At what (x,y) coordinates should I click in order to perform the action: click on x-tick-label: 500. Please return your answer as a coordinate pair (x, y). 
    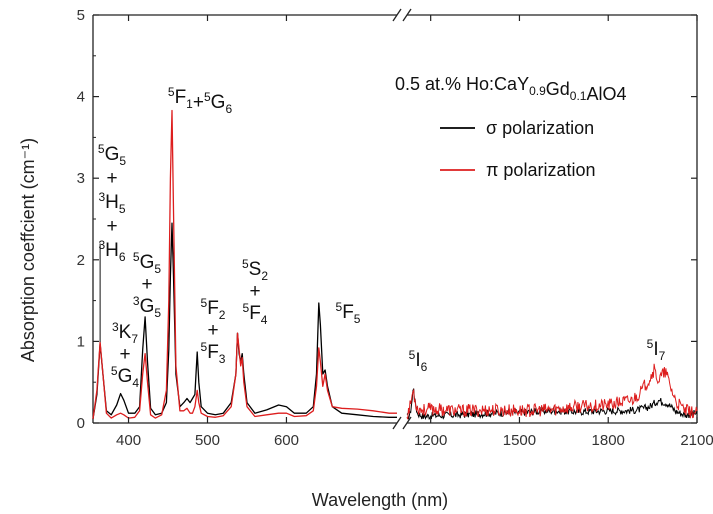
    Looking at the image, I should click on (207, 440).